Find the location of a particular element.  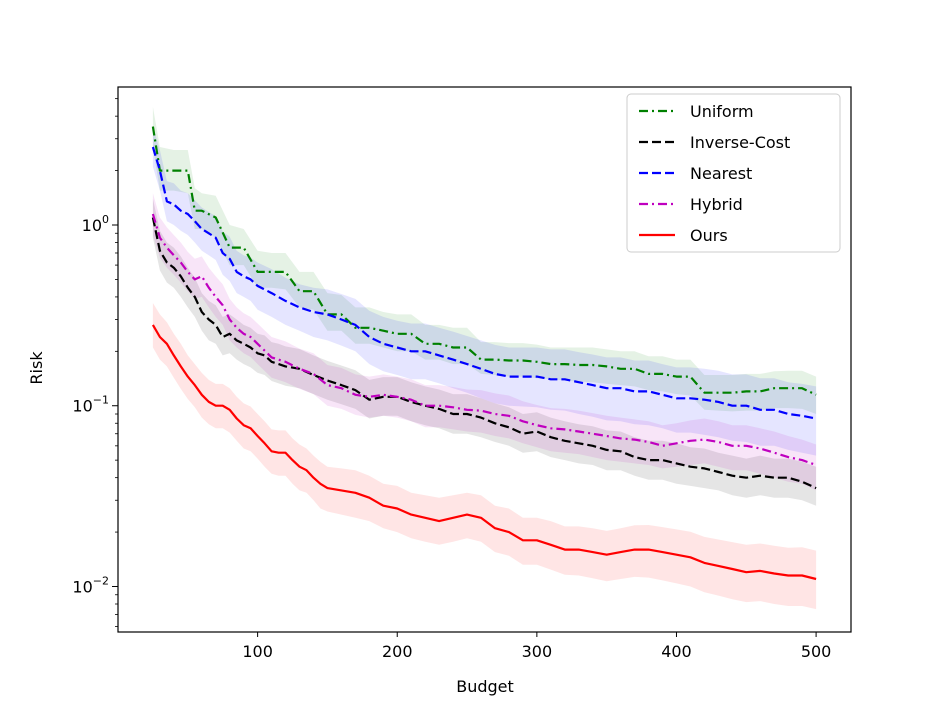

legend-label: Uniform is located at coordinates (722, 111).